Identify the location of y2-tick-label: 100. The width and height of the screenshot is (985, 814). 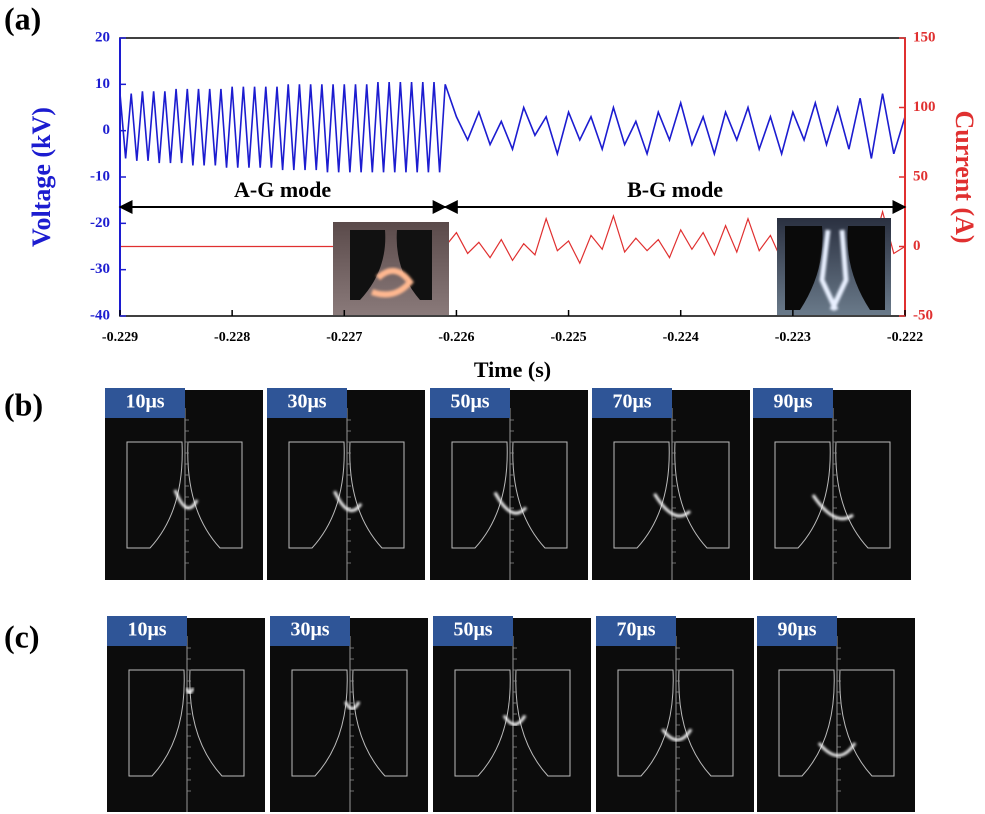
(924, 107).